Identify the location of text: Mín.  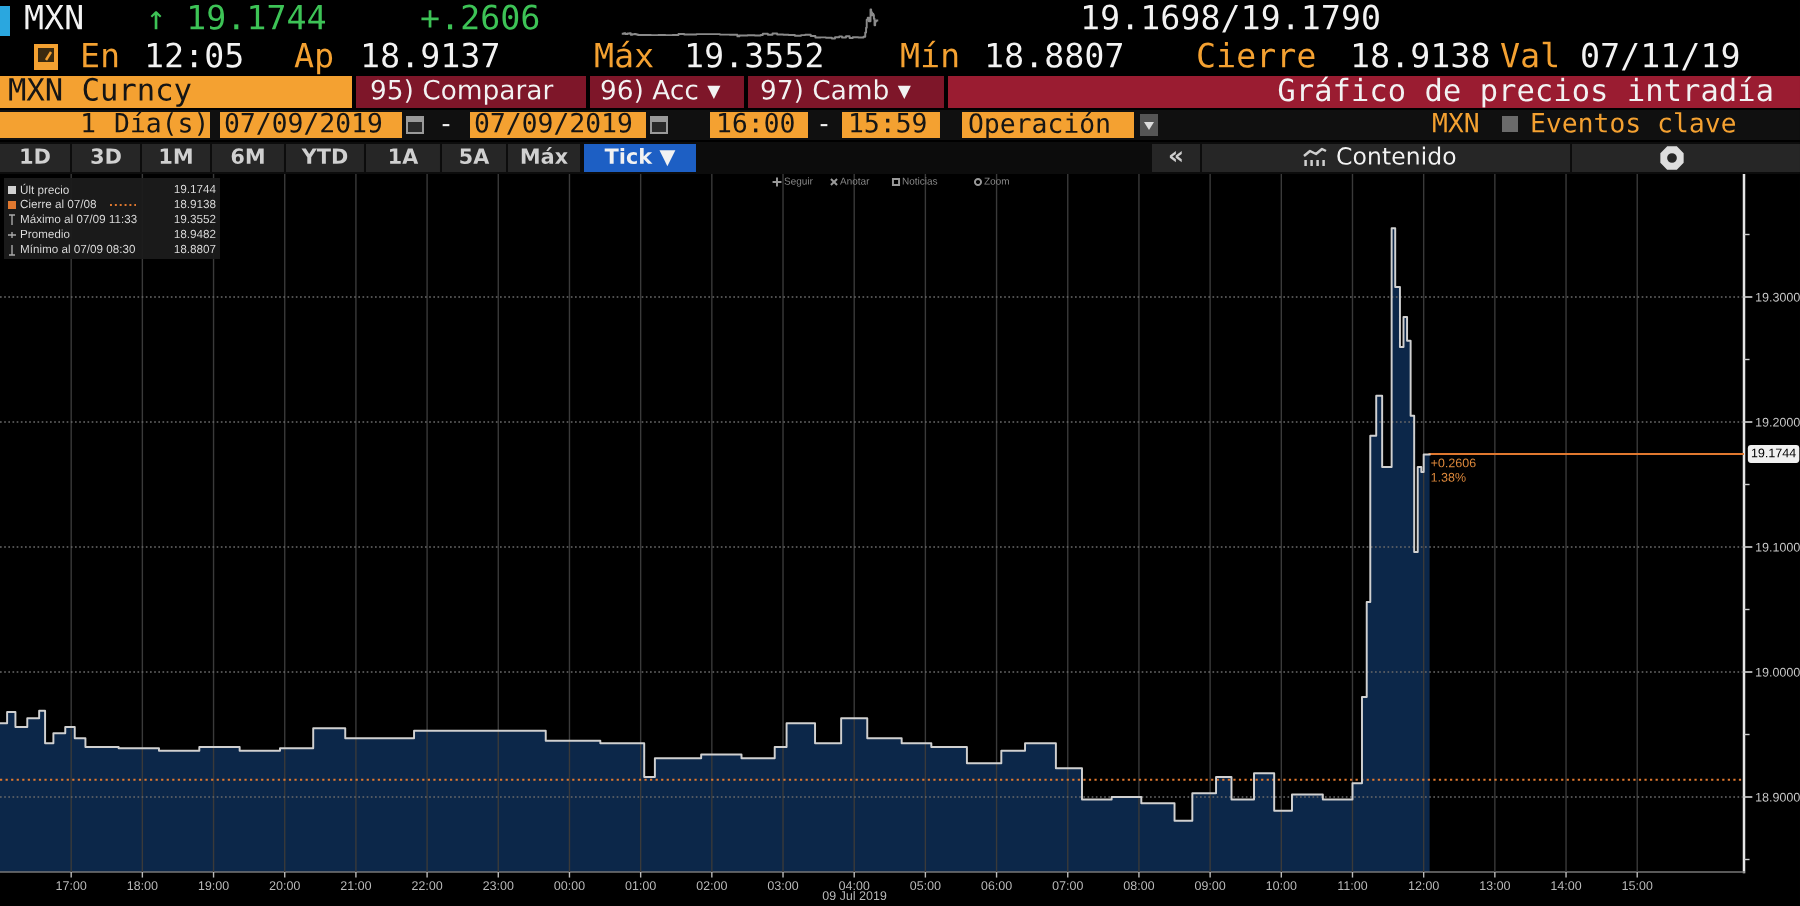
(929, 54).